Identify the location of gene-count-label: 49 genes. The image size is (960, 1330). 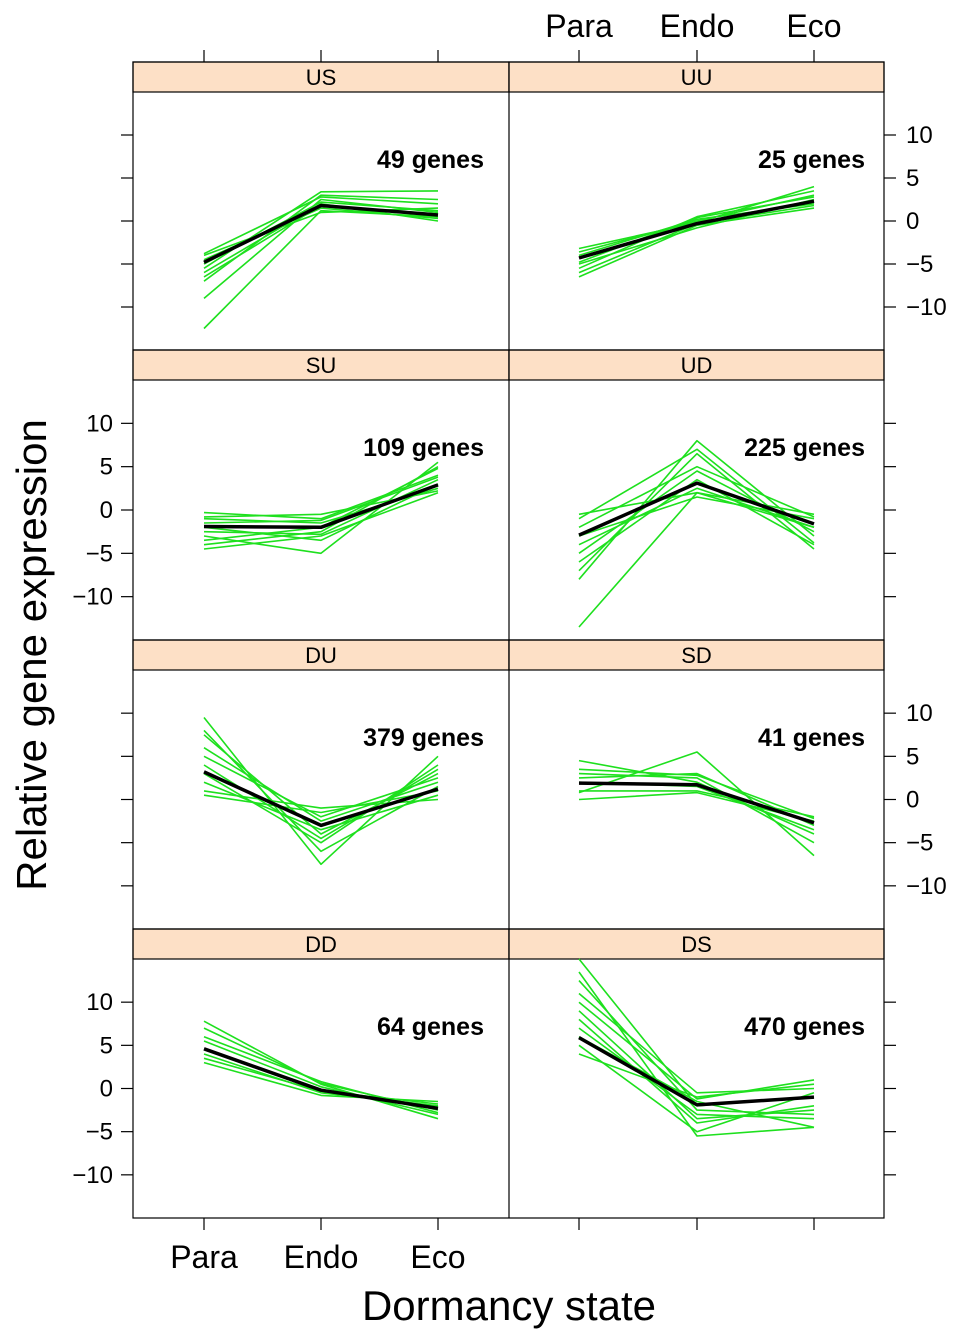
(430, 160).